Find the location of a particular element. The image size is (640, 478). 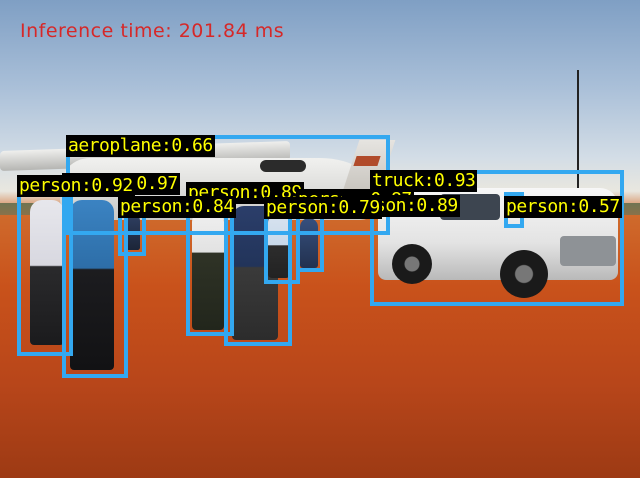

detection-label: aeroplane:0.66 is located at coordinates (140, 146).